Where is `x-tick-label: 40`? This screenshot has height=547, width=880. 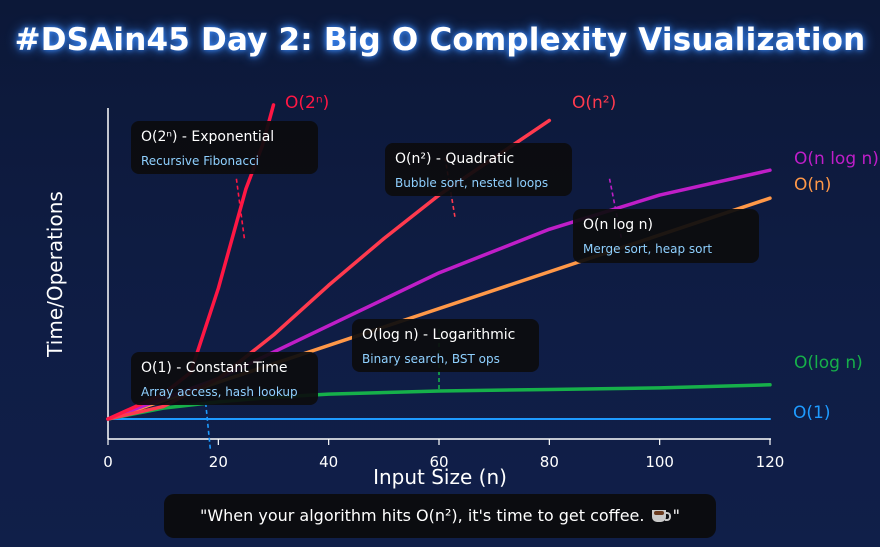 x-tick-label: 40 is located at coordinates (328, 462).